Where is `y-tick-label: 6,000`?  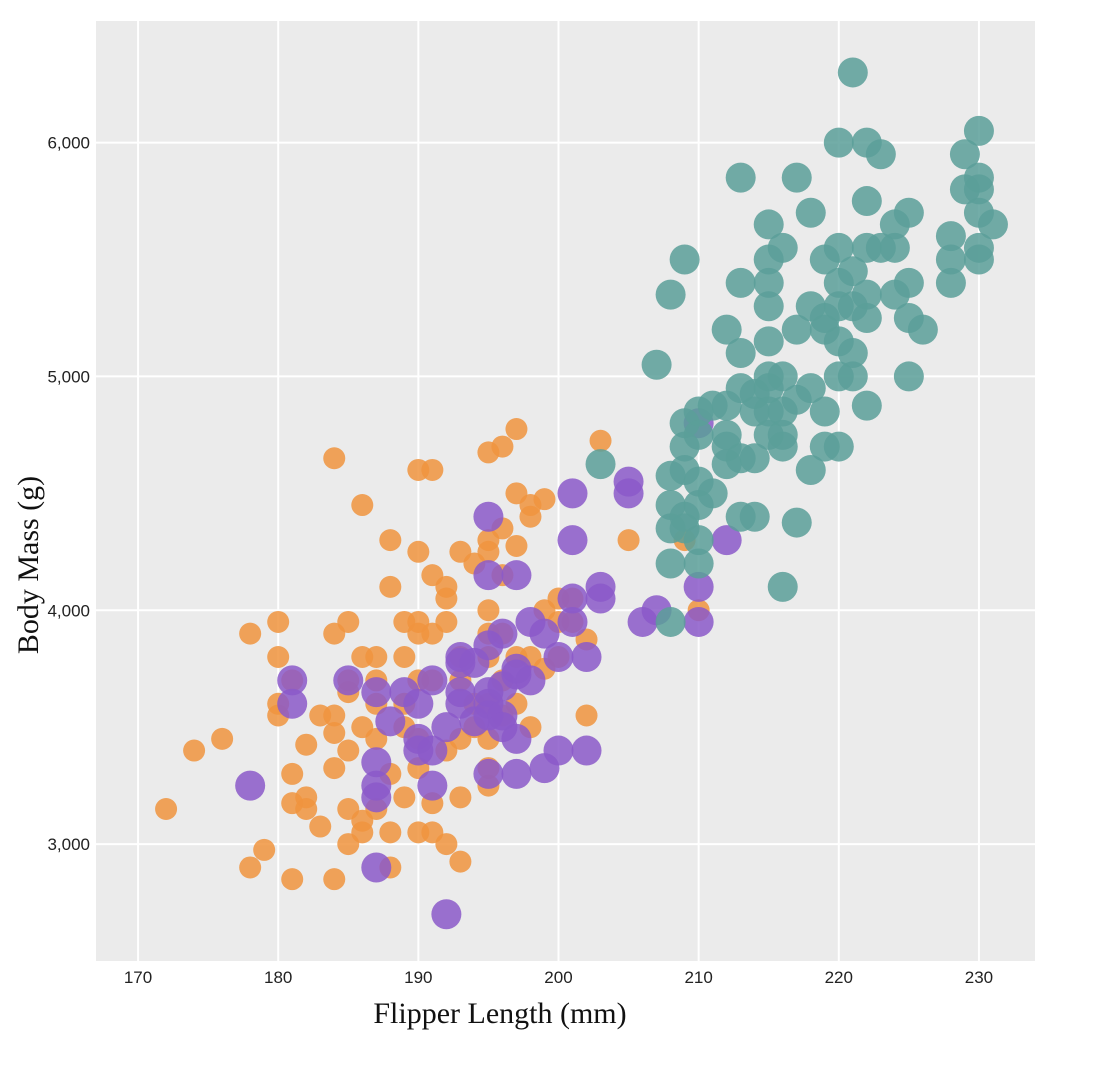 y-tick-label: 6,000 is located at coordinates (68, 143).